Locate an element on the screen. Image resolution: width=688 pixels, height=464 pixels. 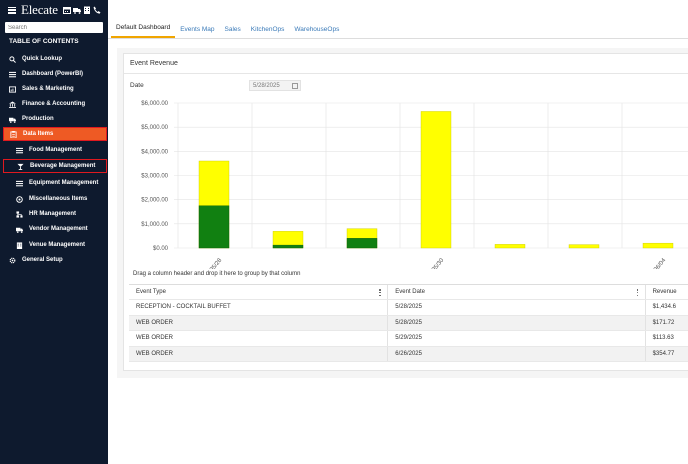
tab-default-dashboard: Default Dashboard is located at coordinates (143, 31).